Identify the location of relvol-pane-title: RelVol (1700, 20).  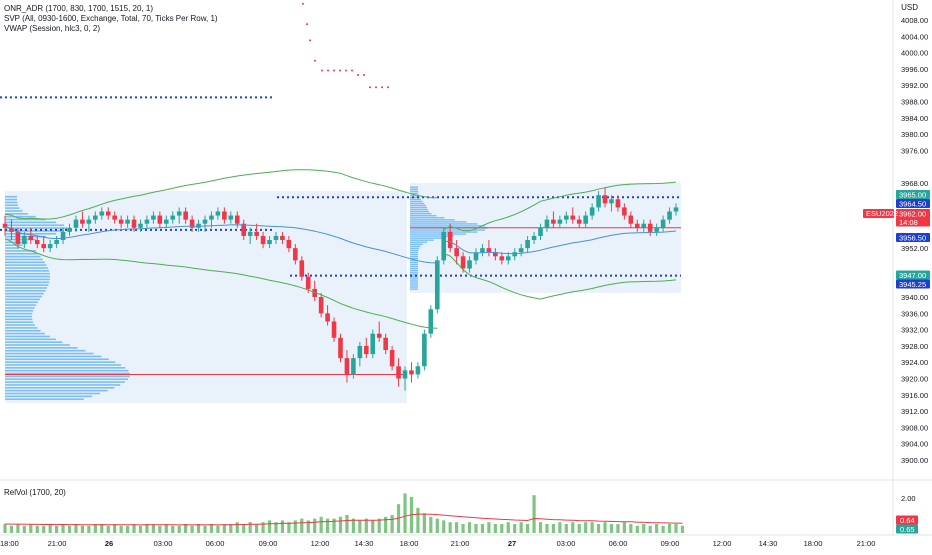
(35, 492).